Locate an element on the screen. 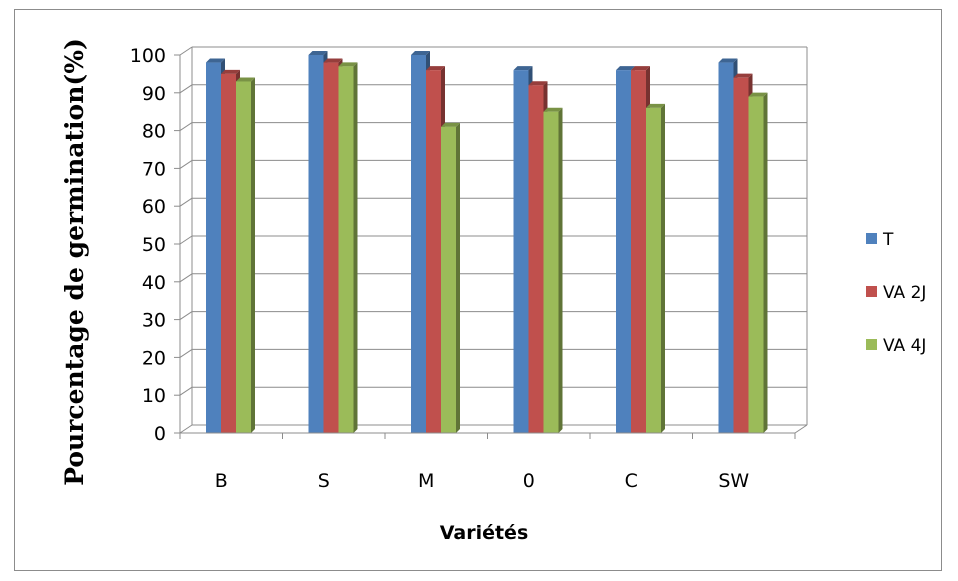  legend-label: VA 4J is located at coordinates (904, 346).